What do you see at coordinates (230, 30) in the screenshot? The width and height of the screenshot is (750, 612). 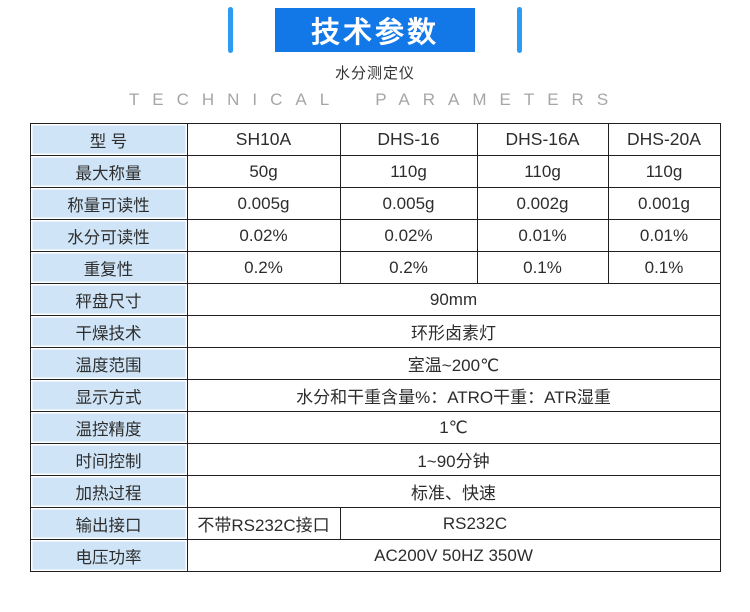 I see `left-accent-bar` at bounding box center [230, 30].